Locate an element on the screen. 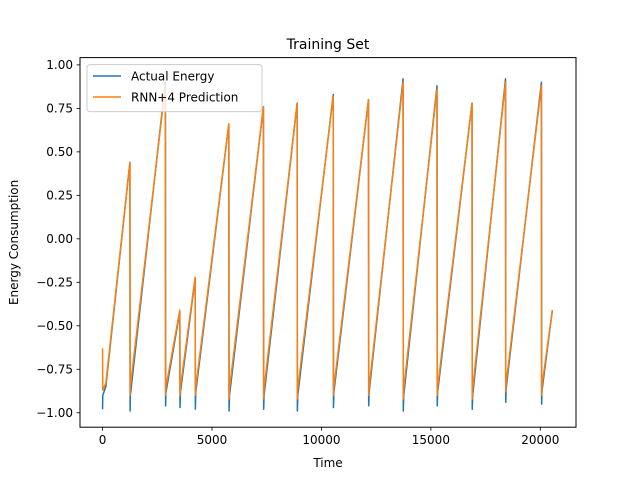 The image size is (640, 480). y-axis-ticks: −1.00 −0.75 −0.50 −0.25 0.00 0.25 0.50 0.75 1.00 is located at coordinates (58, 239).